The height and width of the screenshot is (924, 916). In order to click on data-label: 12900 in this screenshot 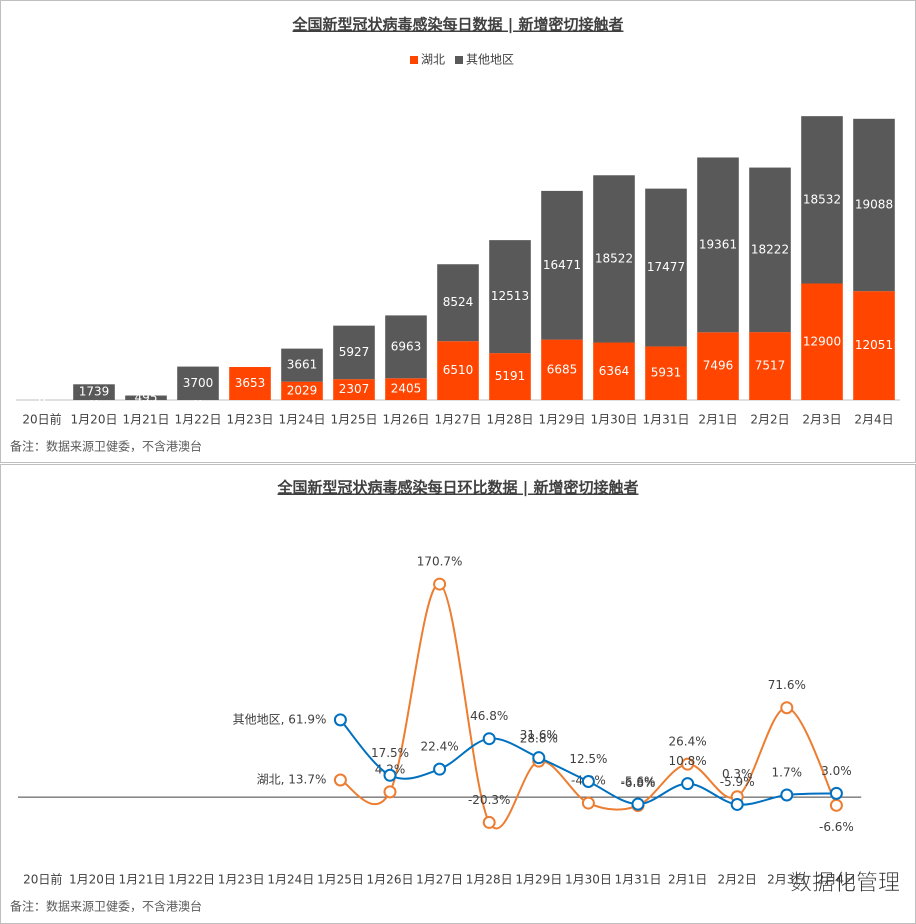, I will do `click(822, 341)`.